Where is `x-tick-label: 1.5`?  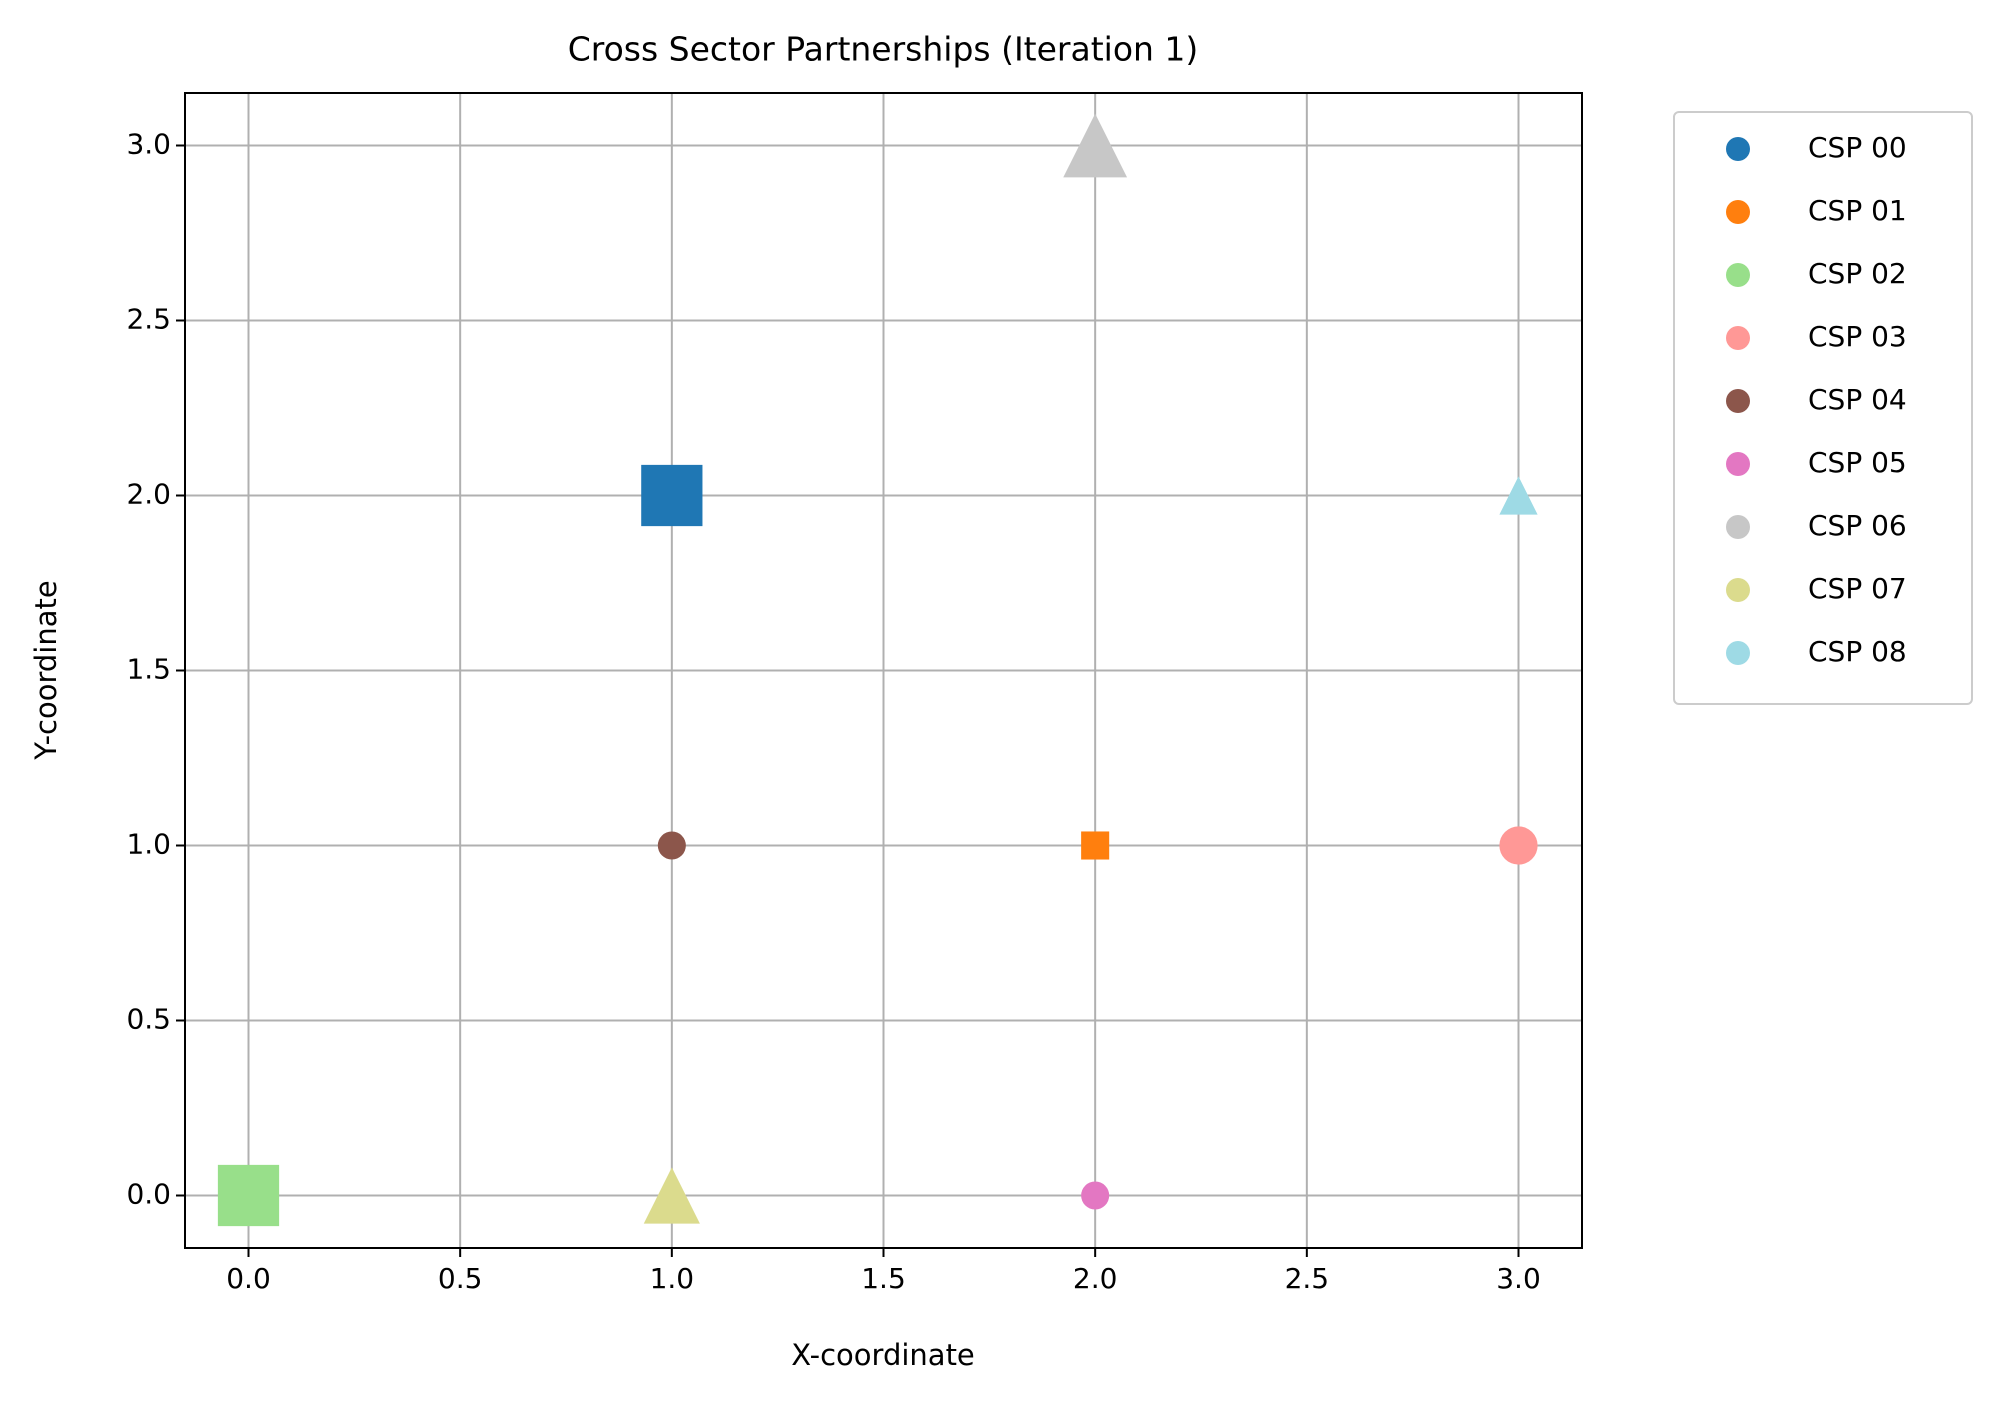
x-tick-label: 1.5 is located at coordinates (883, 1278).